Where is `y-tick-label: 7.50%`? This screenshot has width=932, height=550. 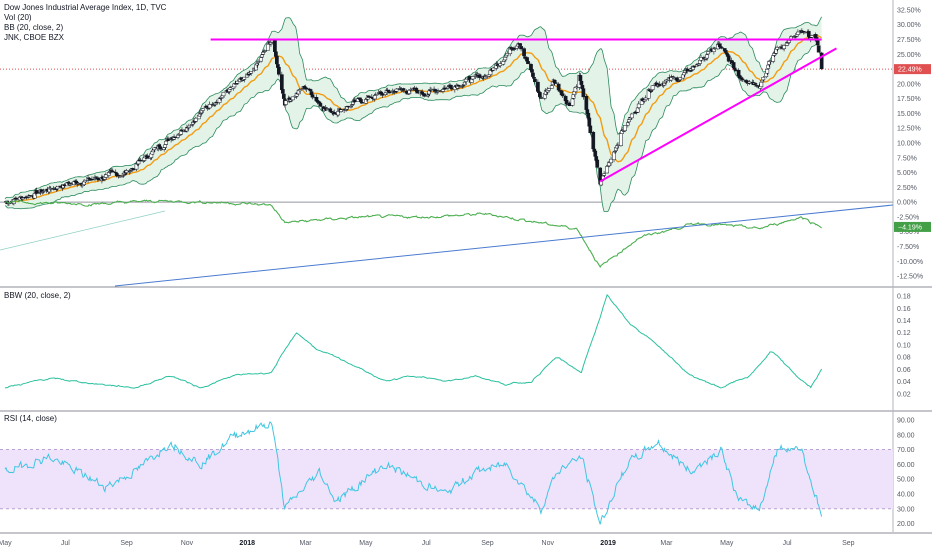 y-tick-label: 7.50% is located at coordinates (907, 158).